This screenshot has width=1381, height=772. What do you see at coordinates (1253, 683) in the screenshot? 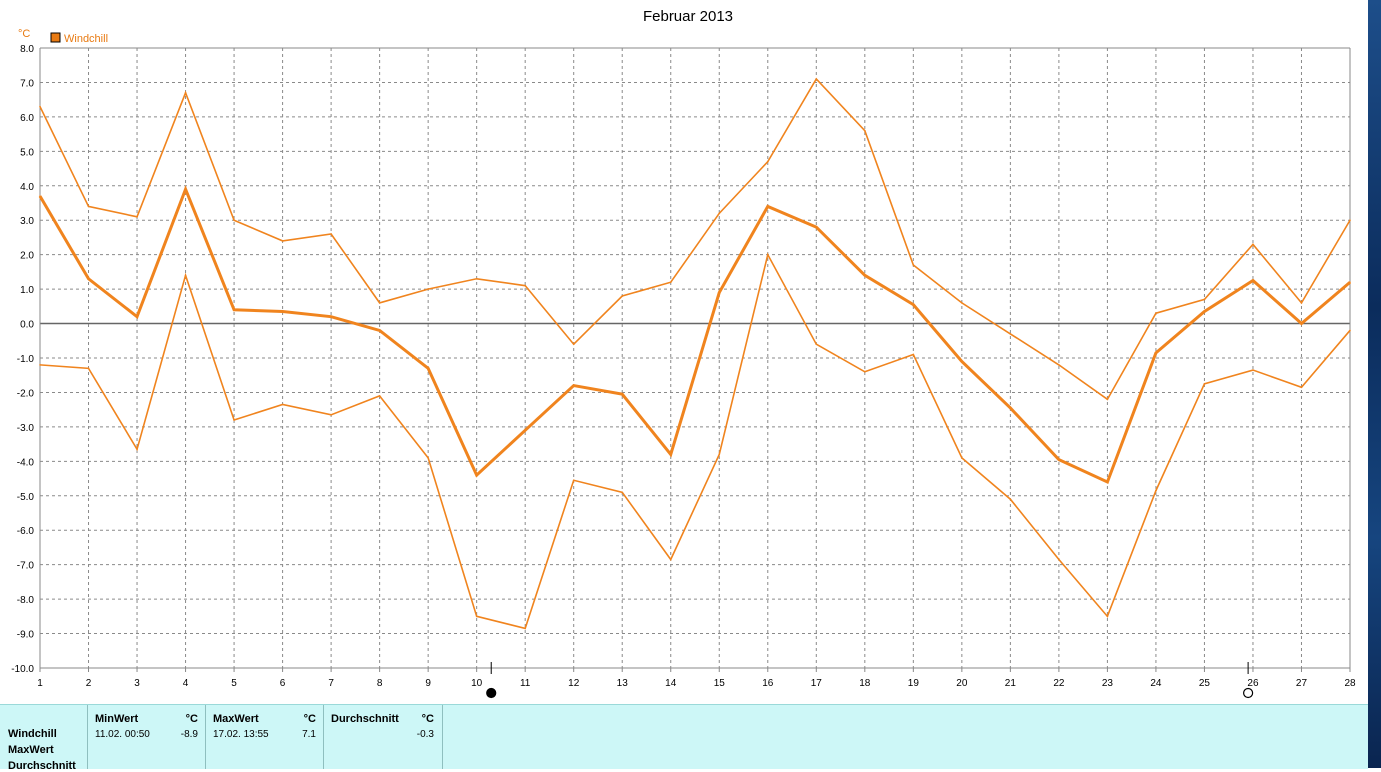
I see `x-tick-label: 26` at bounding box center [1253, 683].